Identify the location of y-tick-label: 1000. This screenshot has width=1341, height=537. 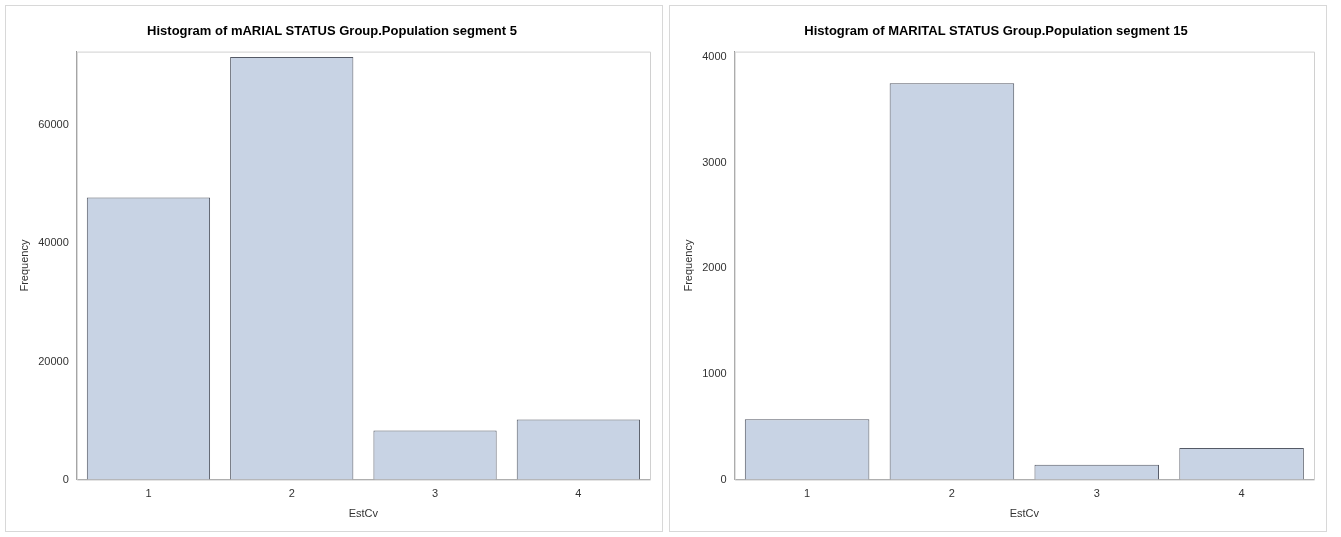
(714, 372).